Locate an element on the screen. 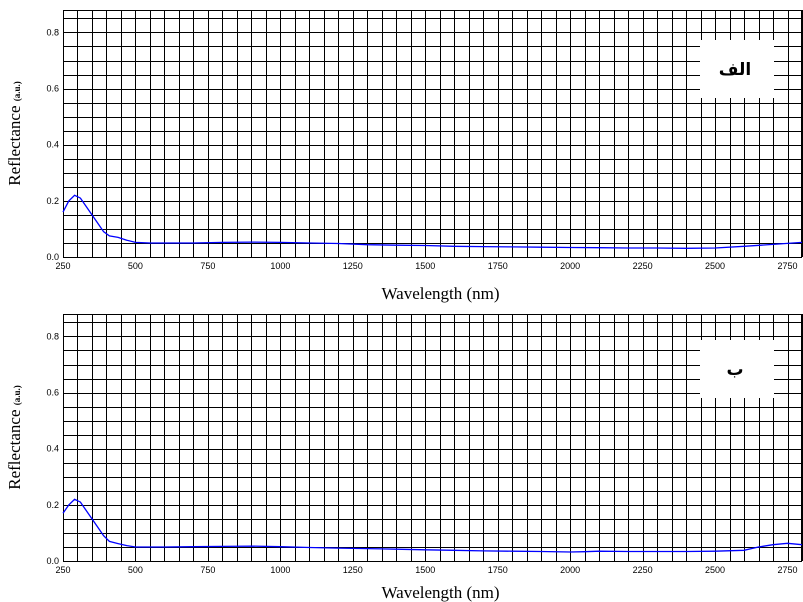 Image resolution: width=803 pixels, height=602 pixels. panel-label: الف is located at coordinates (735, 70).